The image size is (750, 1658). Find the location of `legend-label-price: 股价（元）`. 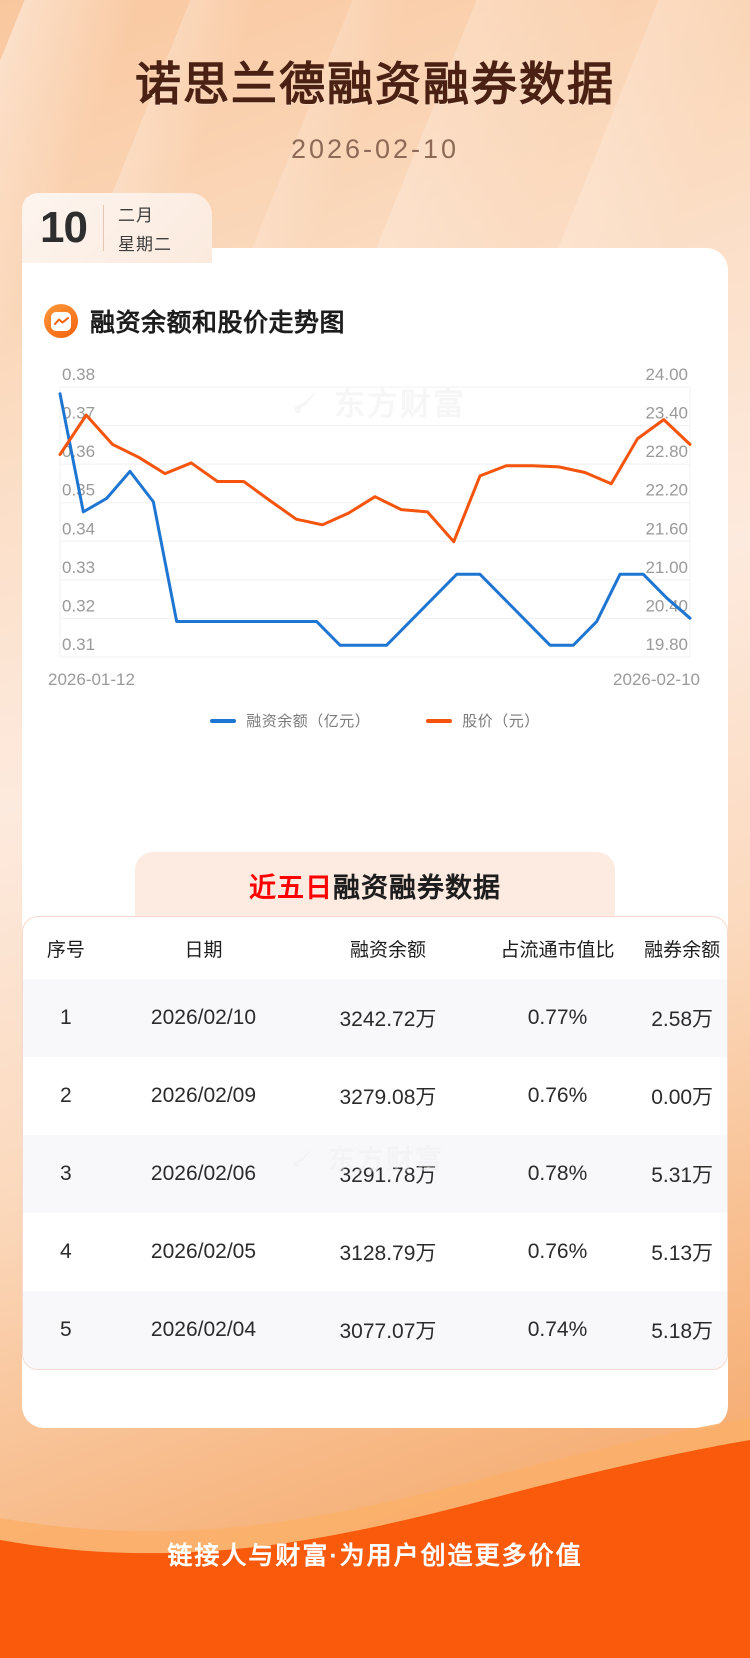

legend-label-price: 股价（元） is located at coordinates (501, 721).